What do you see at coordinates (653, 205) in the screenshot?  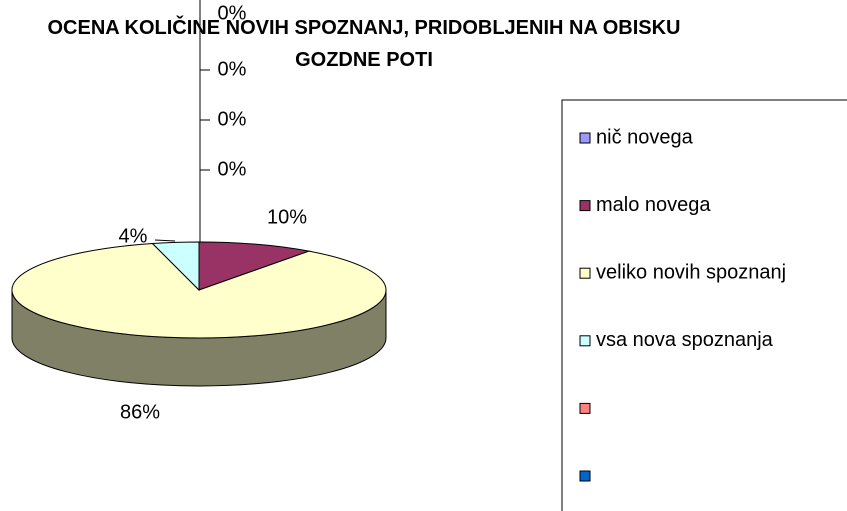 I see `legend-label: malo novega` at bounding box center [653, 205].